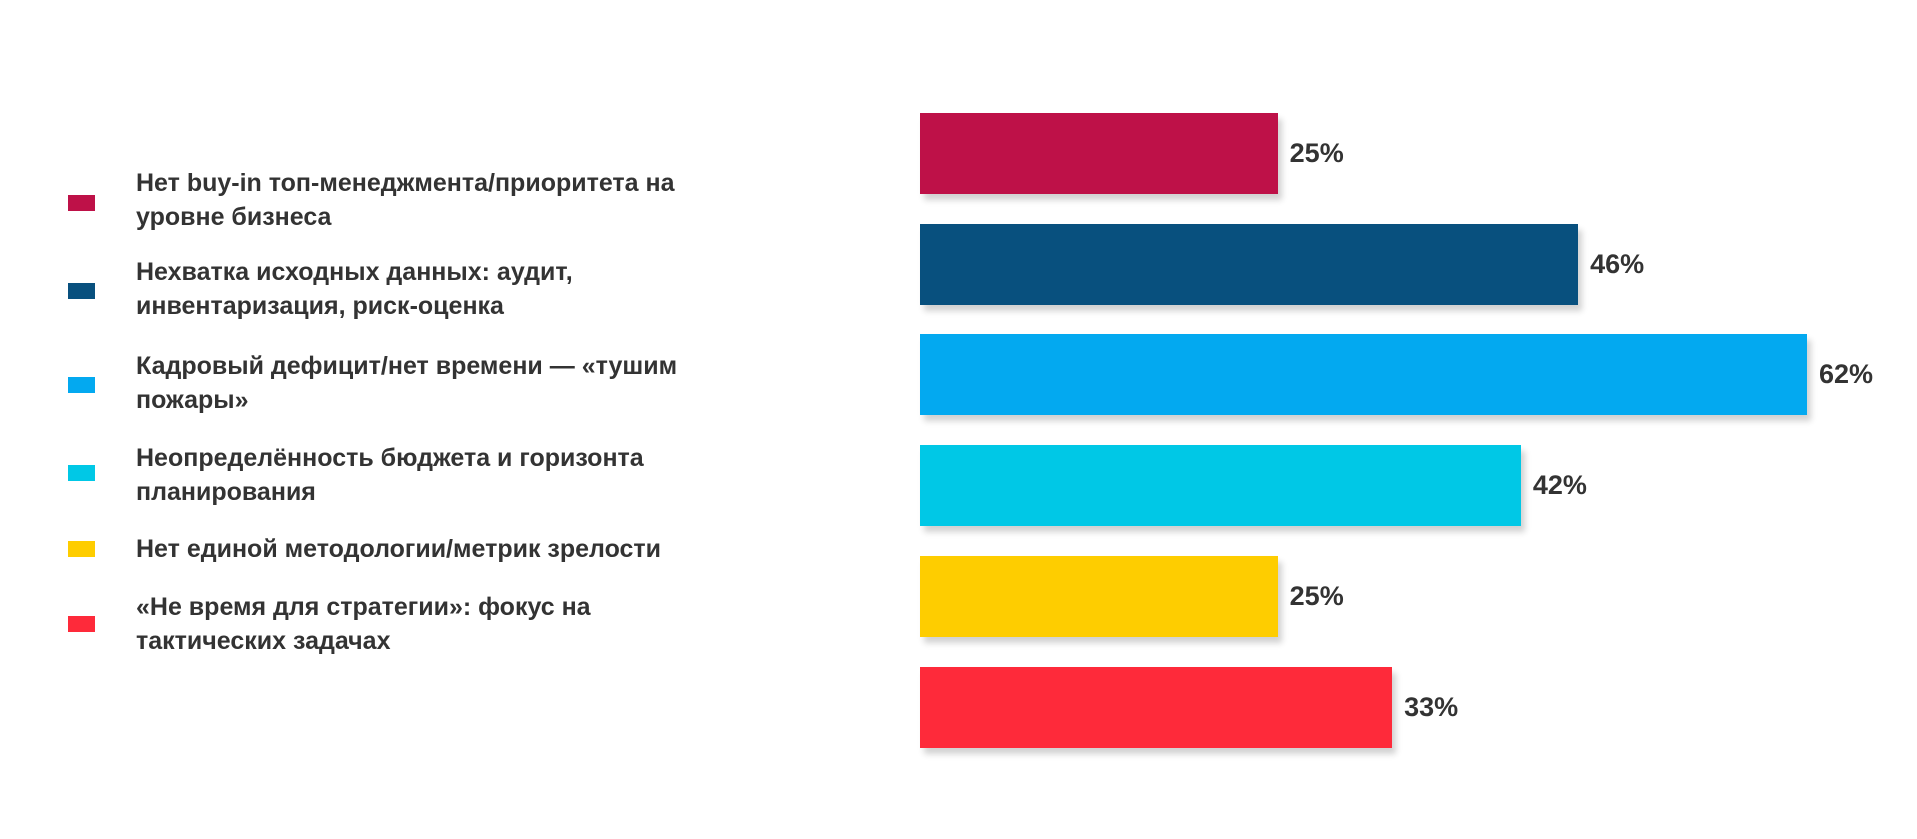 The width and height of the screenshot is (1917, 839). What do you see at coordinates (1559, 485) in the screenshot?
I see `value-label: 42%` at bounding box center [1559, 485].